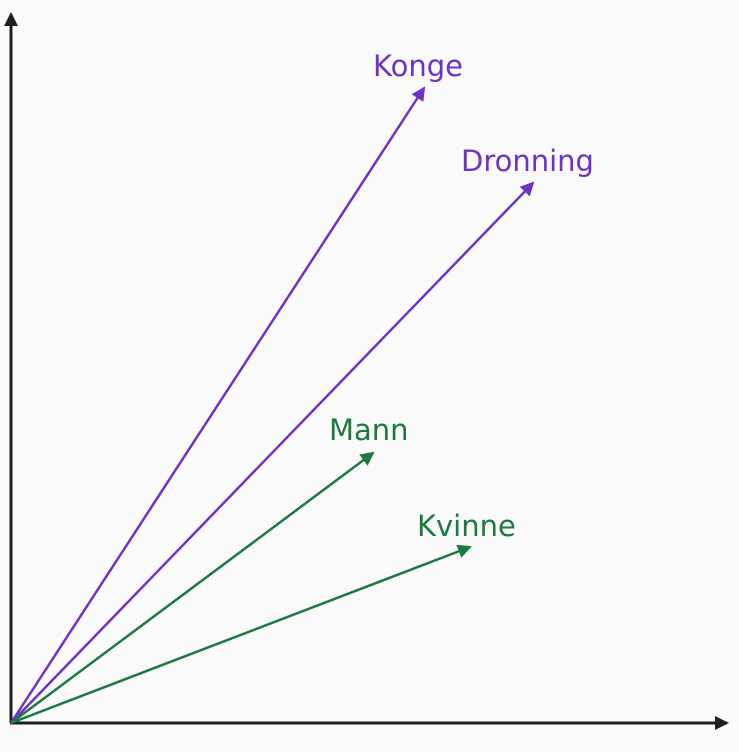 The width and height of the screenshot is (739, 752). What do you see at coordinates (527, 161) in the screenshot?
I see `label-dronning: Dronning` at bounding box center [527, 161].